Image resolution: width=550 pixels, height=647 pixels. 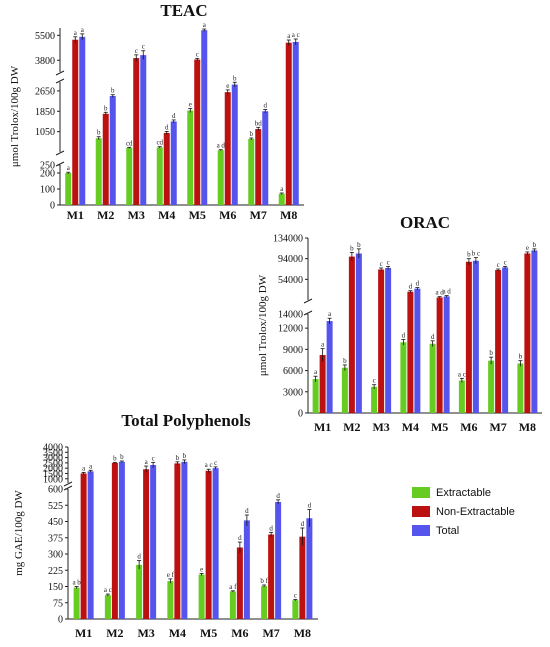 What do you see at coordinates (129, 143) in the screenshot?
I see `significance-letter: cd` at bounding box center [129, 143].